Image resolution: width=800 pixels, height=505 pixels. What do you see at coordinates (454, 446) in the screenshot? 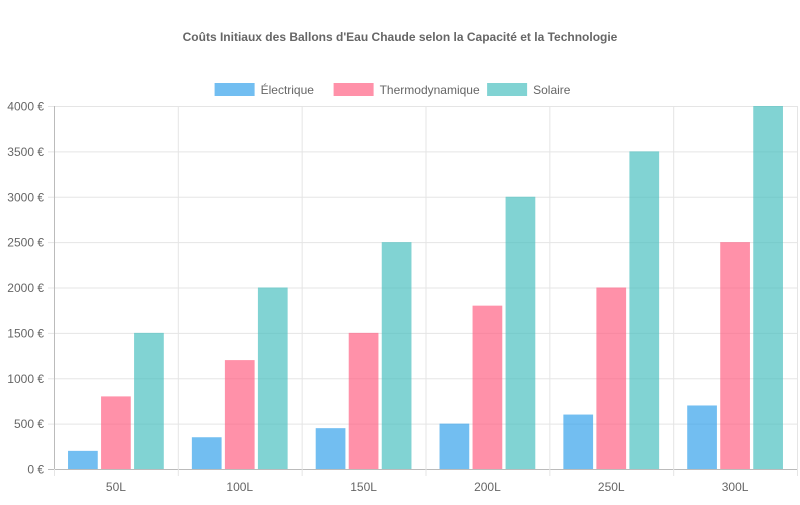
I see `bar-électrique-200L` at bounding box center [454, 446].